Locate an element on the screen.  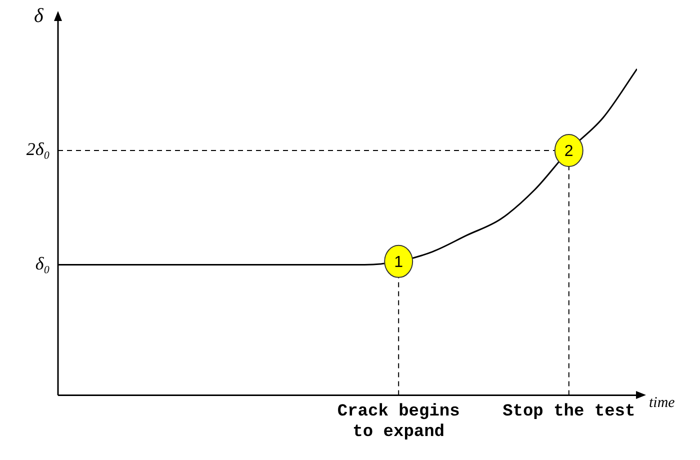
annotation: 2 is located at coordinates (569, 151).